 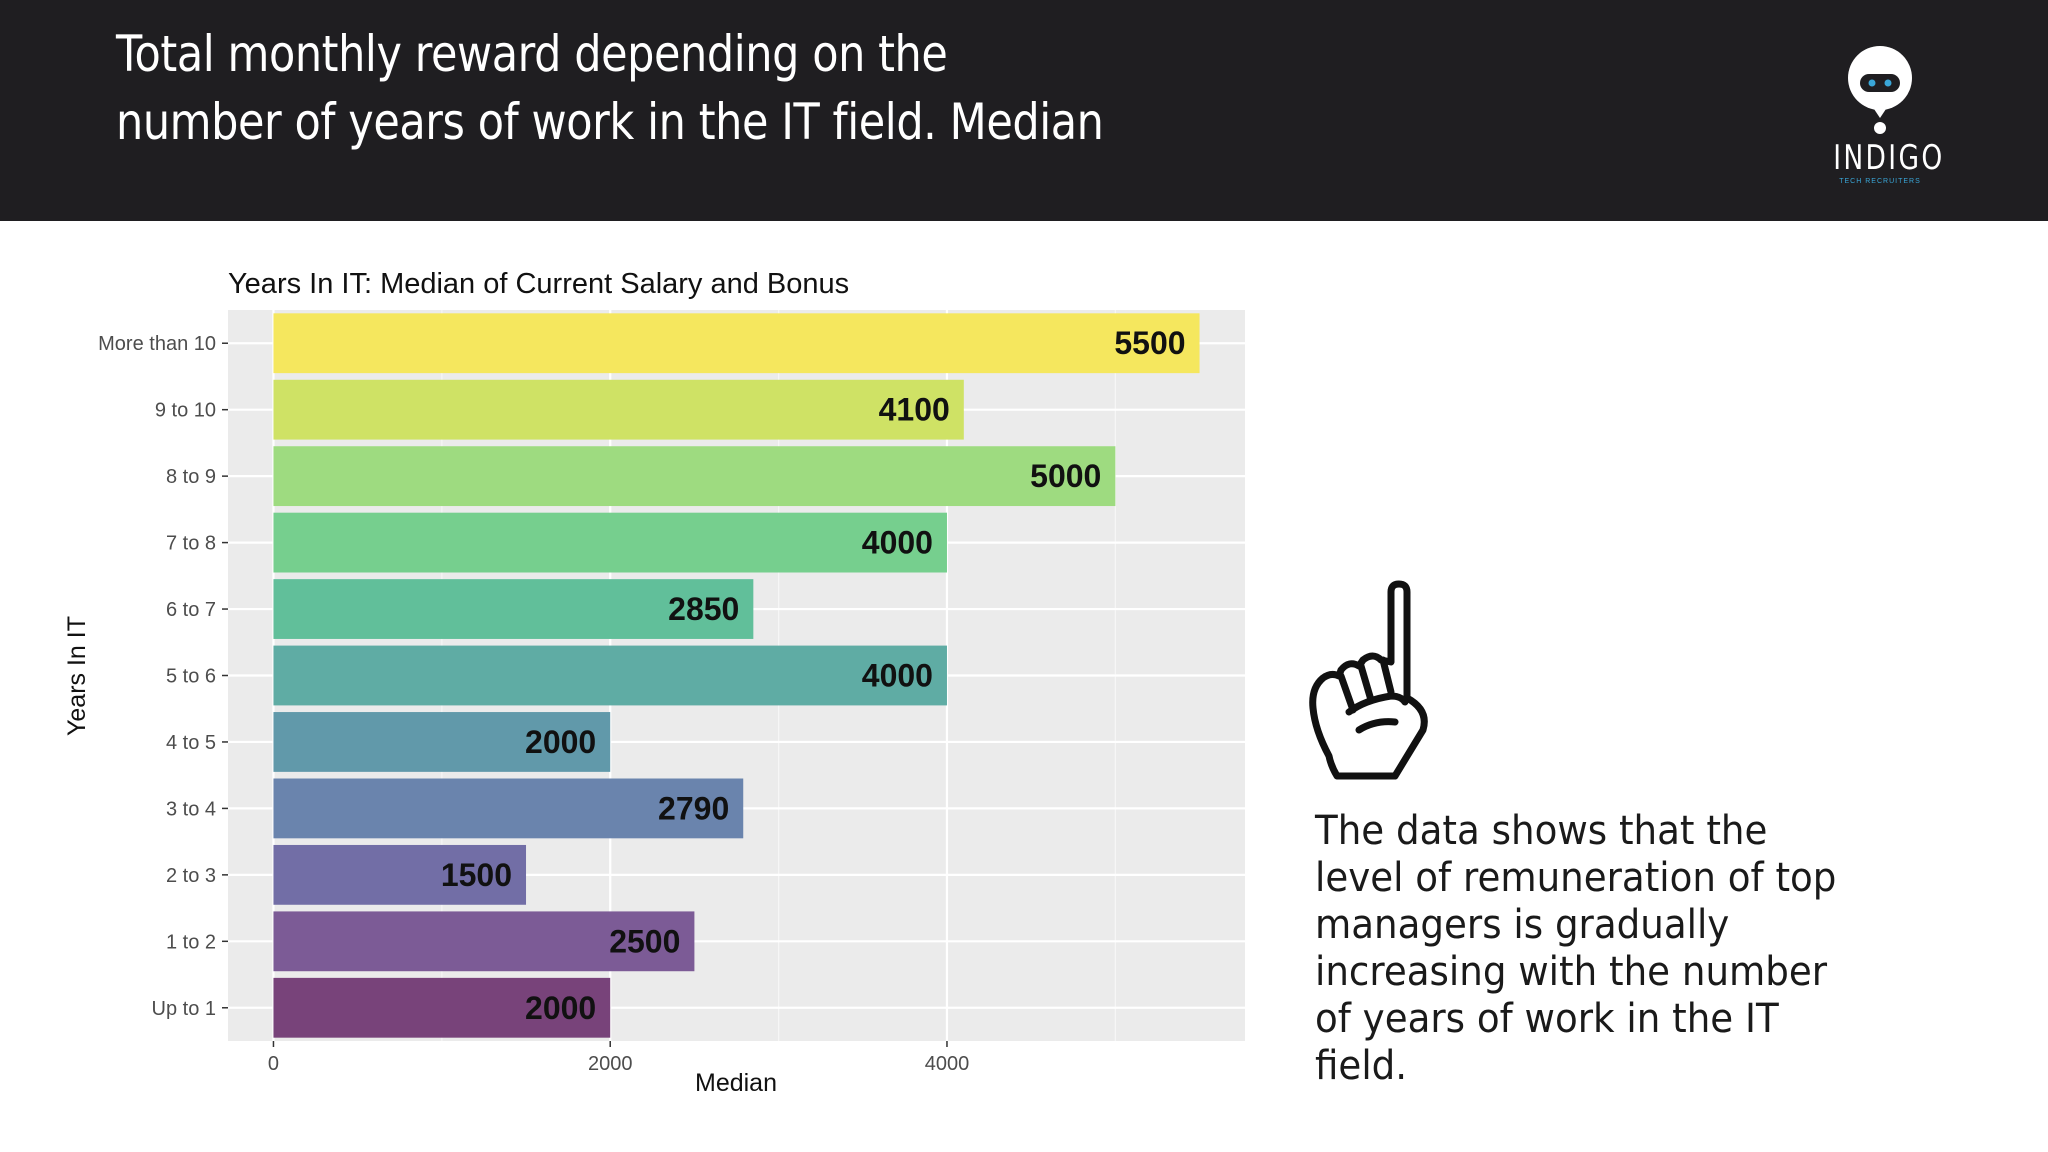 I want to click on y-tick-label: 9 to 10, so click(x=185, y=411).